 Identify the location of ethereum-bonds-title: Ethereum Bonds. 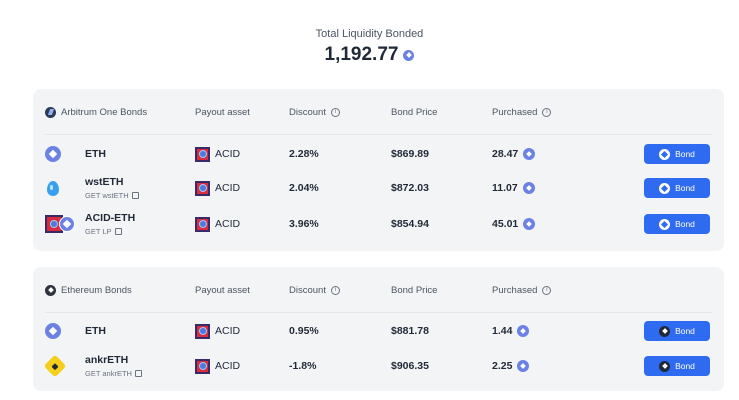
(96, 290).